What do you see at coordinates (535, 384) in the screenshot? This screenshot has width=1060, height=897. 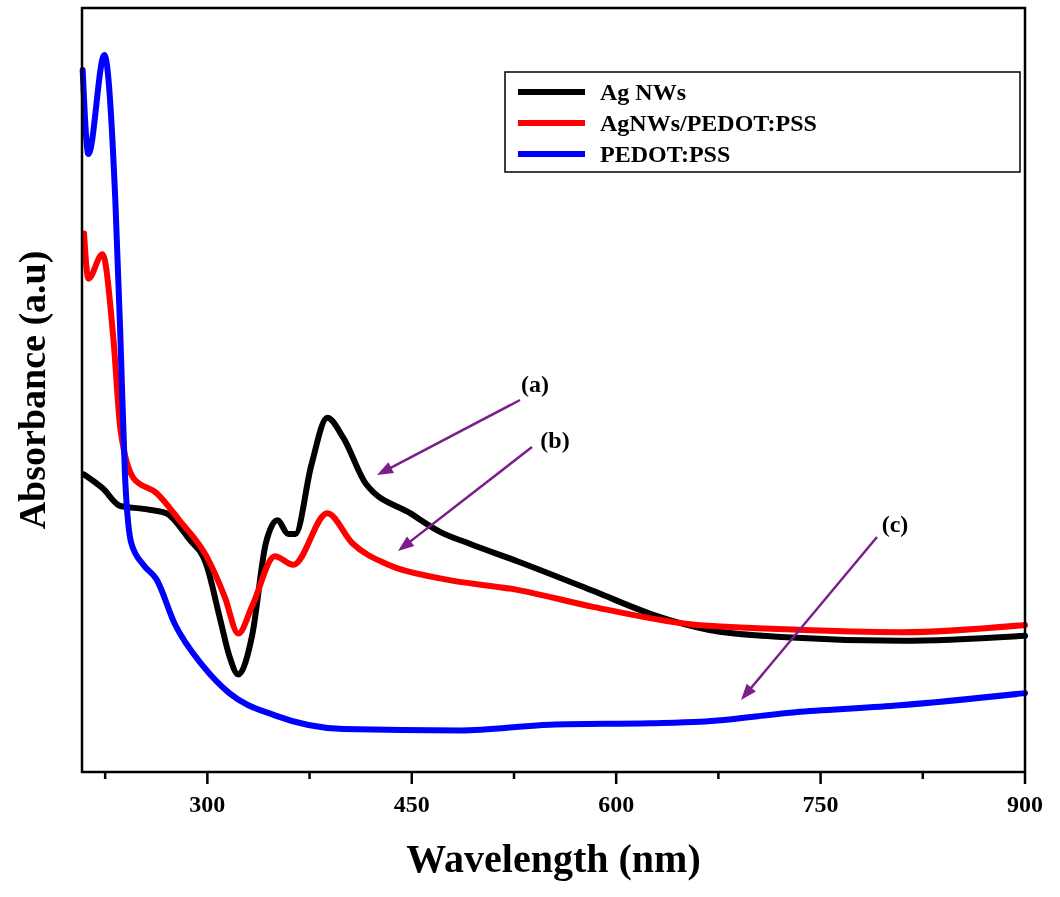 I see `annotation: (a)` at bounding box center [535, 384].